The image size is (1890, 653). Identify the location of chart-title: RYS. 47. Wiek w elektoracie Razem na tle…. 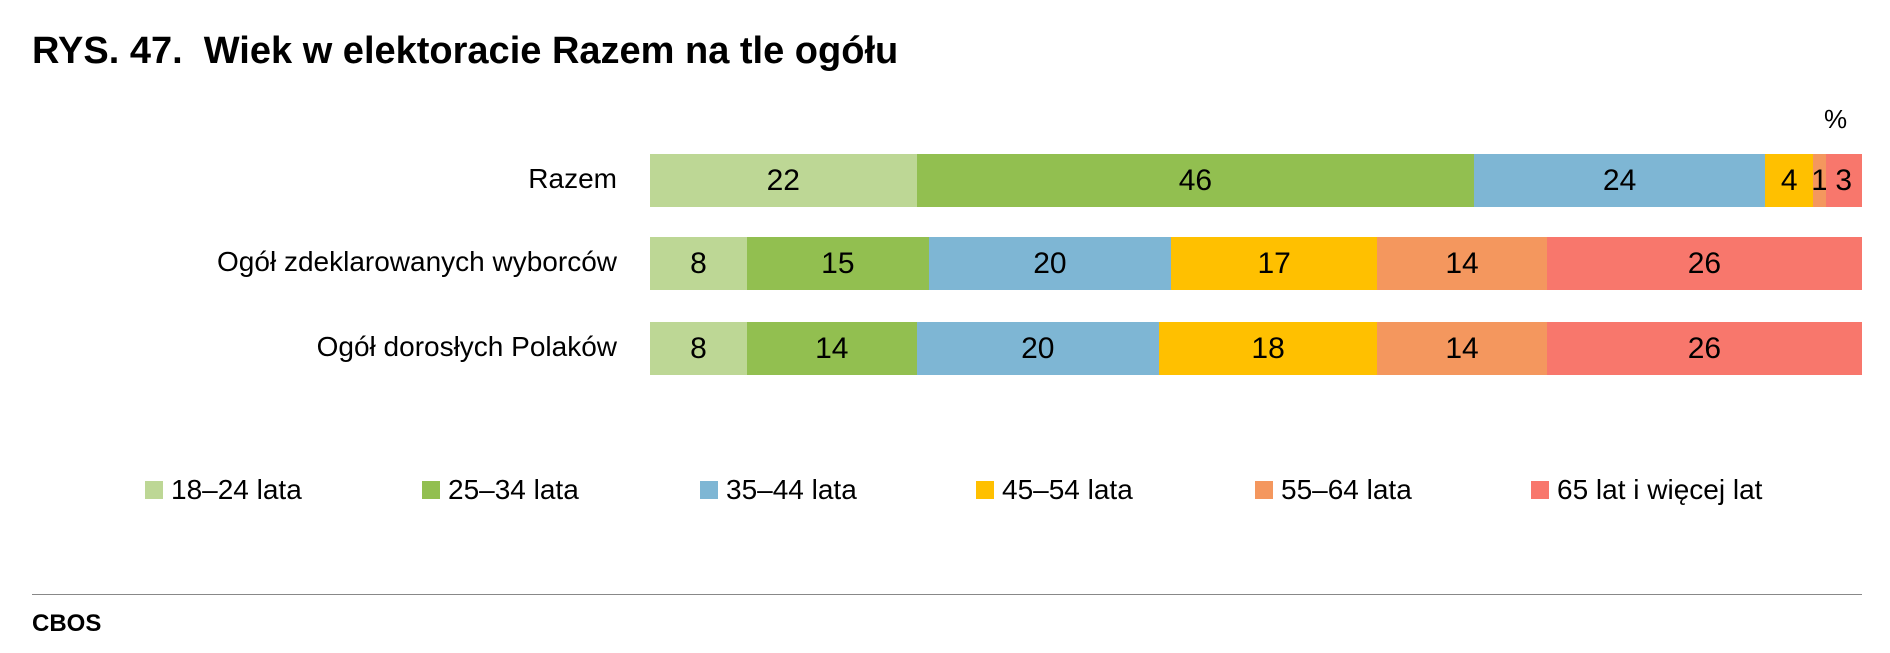
(465, 51).